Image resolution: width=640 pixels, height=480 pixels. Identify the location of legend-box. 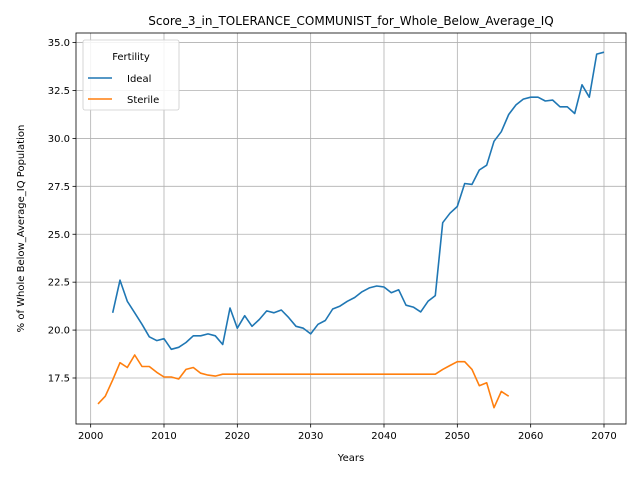
(131, 75).